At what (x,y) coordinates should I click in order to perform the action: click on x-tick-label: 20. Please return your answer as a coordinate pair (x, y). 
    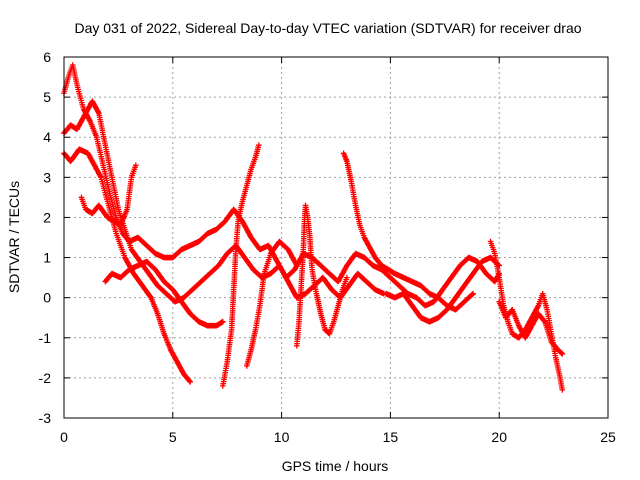
    Looking at the image, I should click on (499, 437).